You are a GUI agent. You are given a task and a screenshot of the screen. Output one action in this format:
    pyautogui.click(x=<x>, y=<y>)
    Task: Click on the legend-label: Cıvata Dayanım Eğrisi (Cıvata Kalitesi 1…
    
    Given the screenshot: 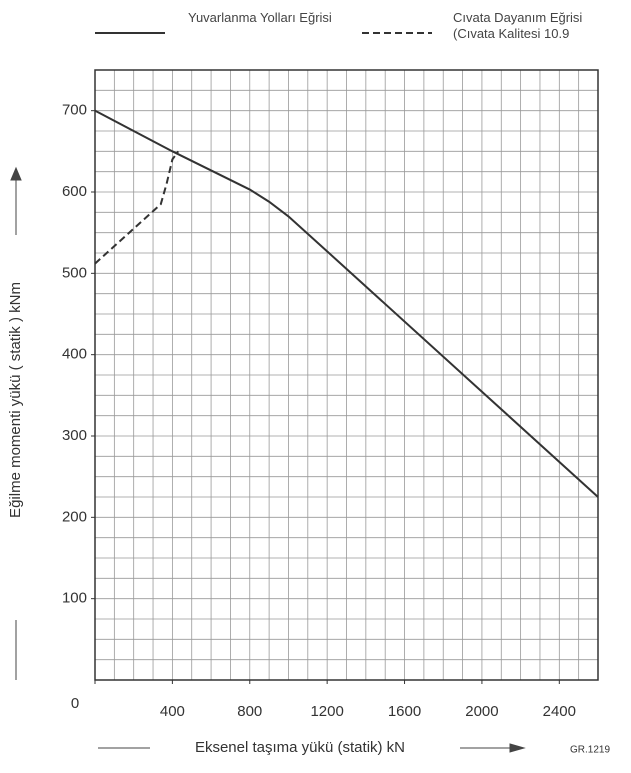 What is the action you would take?
    pyautogui.click(x=518, y=25)
    